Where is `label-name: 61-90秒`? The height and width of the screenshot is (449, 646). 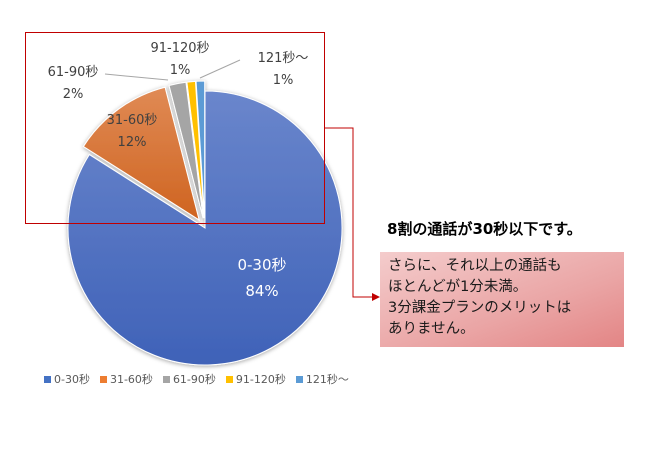 label-name: 61-90秒 is located at coordinates (73, 72).